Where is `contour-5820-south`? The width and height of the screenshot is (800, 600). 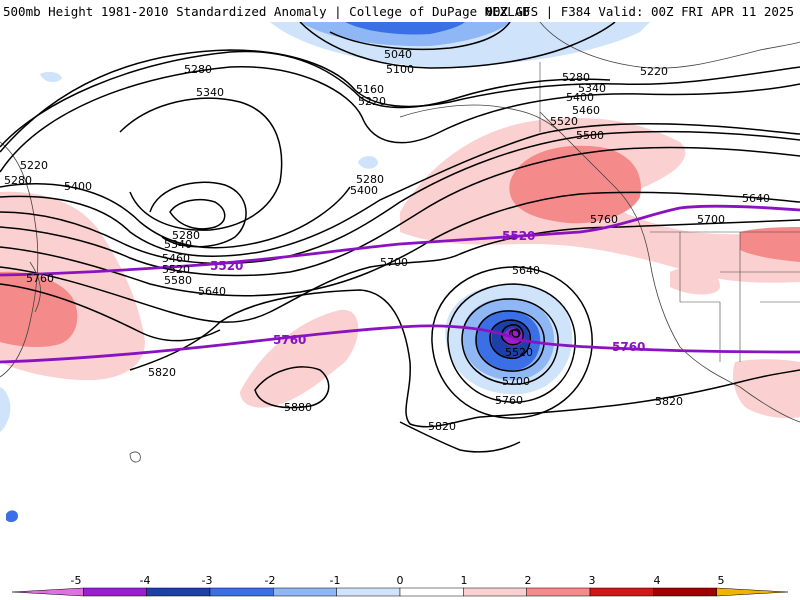 contour-5820-south is located at coordinates (460, 437).